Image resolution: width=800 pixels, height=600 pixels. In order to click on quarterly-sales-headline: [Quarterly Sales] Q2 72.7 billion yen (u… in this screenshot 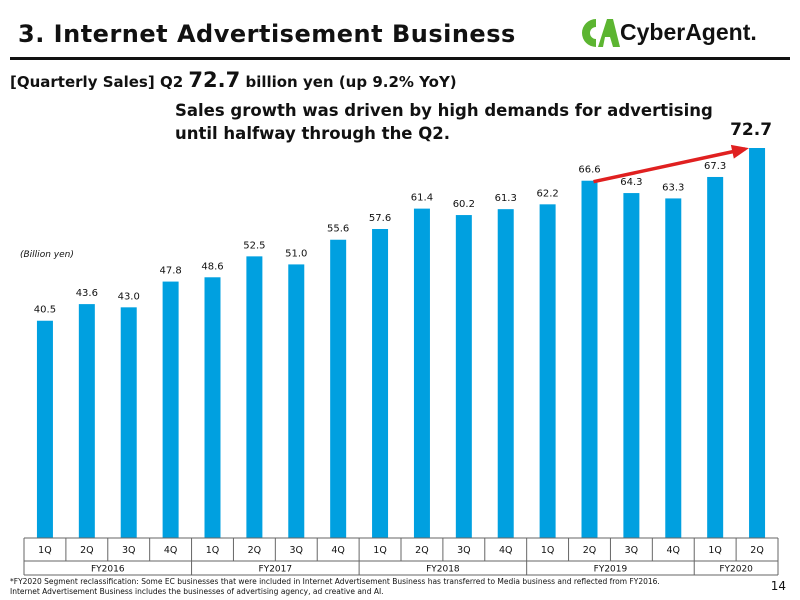, I will do `click(233, 80)`.